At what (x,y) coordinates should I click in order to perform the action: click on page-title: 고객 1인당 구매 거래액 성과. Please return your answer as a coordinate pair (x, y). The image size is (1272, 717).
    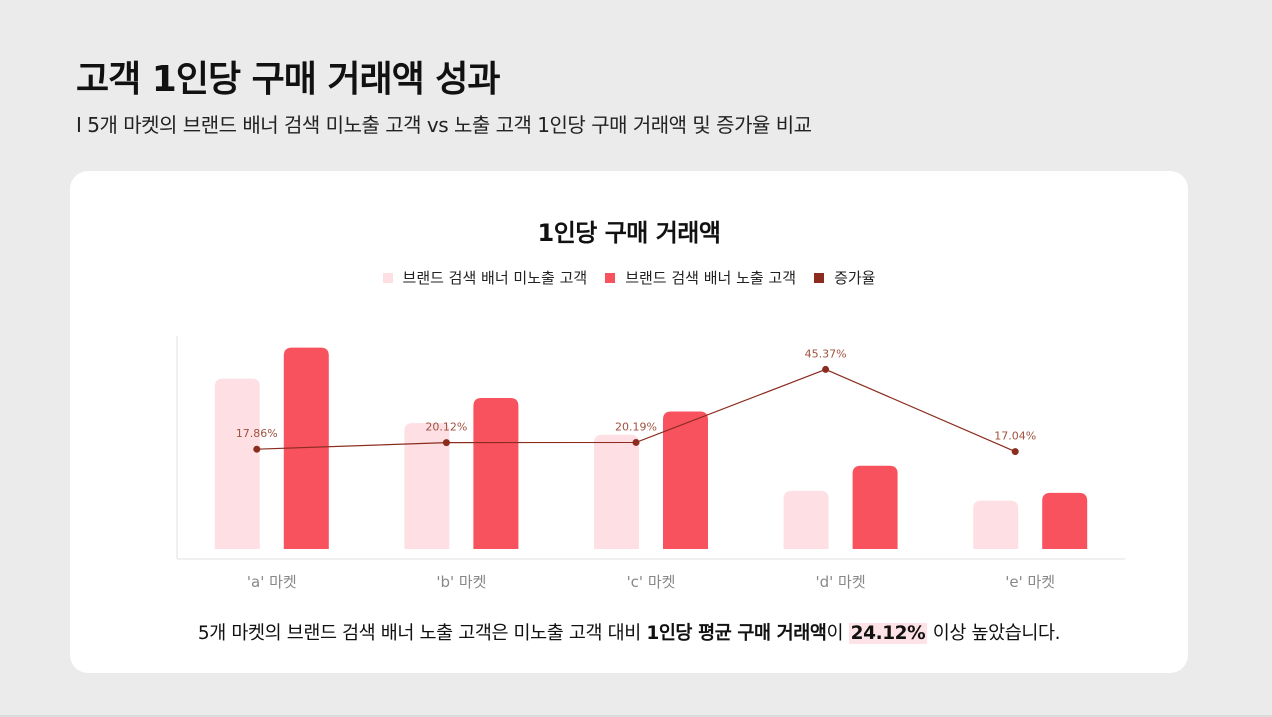
    Looking at the image, I should click on (288, 79).